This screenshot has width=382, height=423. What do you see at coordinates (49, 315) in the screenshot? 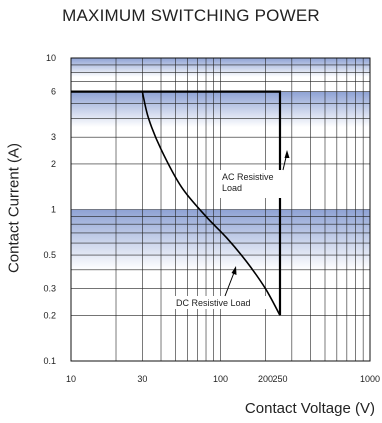
I see `y-tick-label: 0.2` at bounding box center [49, 315].